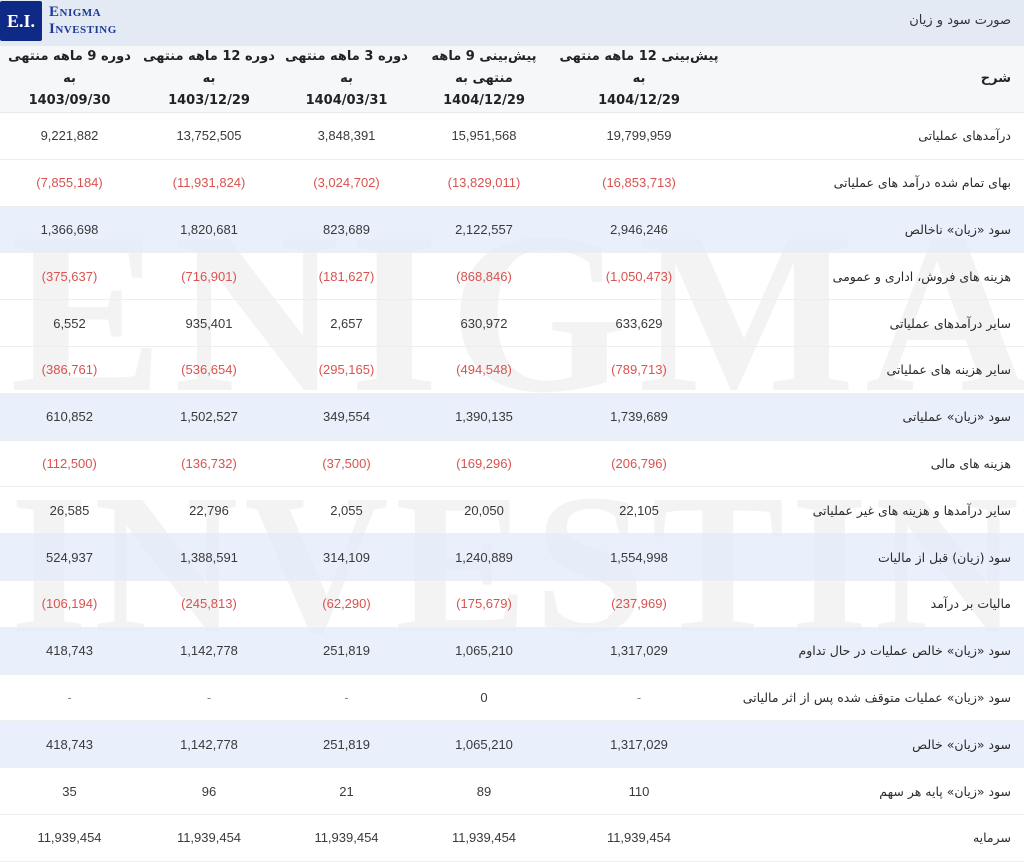 This screenshot has height=862, width=1024. I want to click on cell-value: 1,065,210, so click(484, 744).